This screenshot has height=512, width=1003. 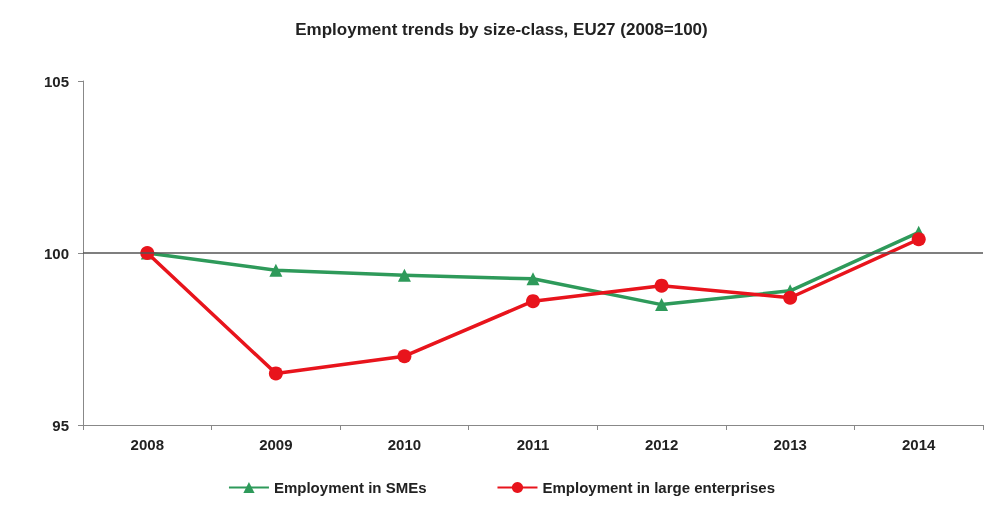 I want to click on x-tick-label: 2014, so click(x=919, y=444).